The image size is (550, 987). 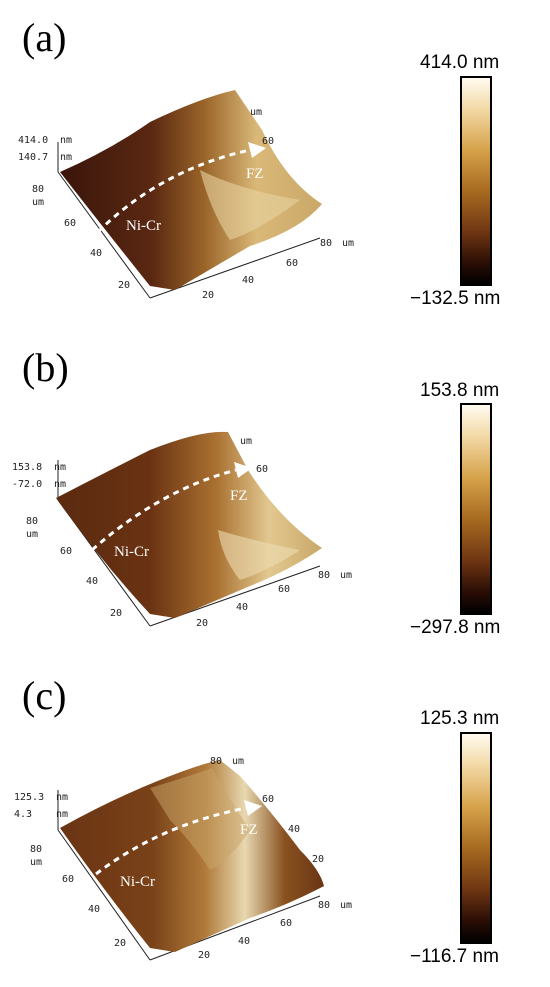 What do you see at coordinates (23, 814) in the screenshot?
I see `z-mid: 4.3` at bounding box center [23, 814].